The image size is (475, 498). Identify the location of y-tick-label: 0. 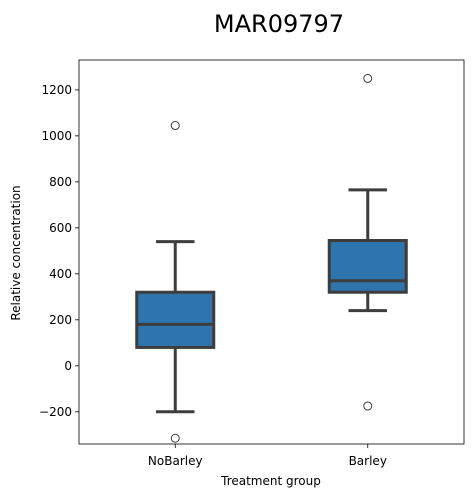
(68, 366).